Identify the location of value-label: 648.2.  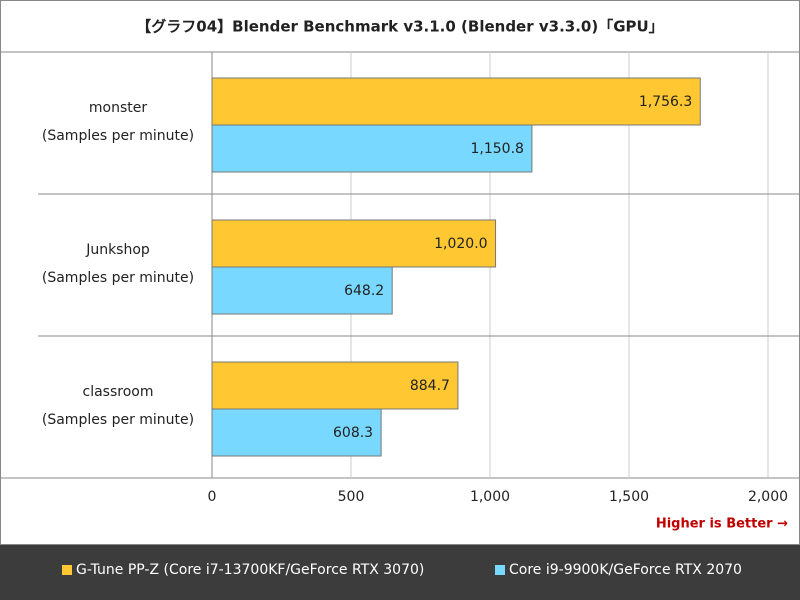
(364, 291).